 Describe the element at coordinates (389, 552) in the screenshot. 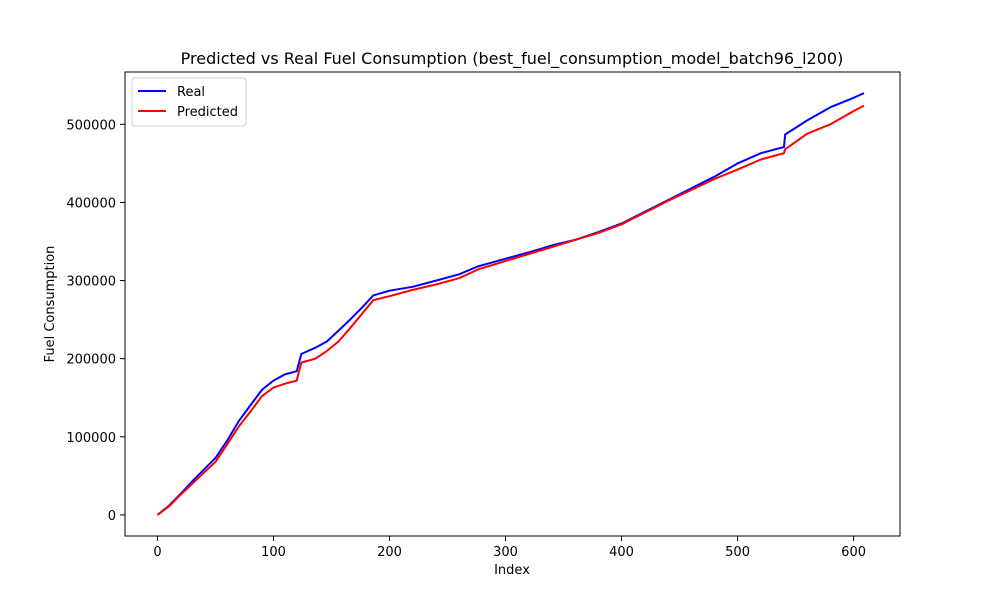

I see `x-tick-label: 200` at that location.